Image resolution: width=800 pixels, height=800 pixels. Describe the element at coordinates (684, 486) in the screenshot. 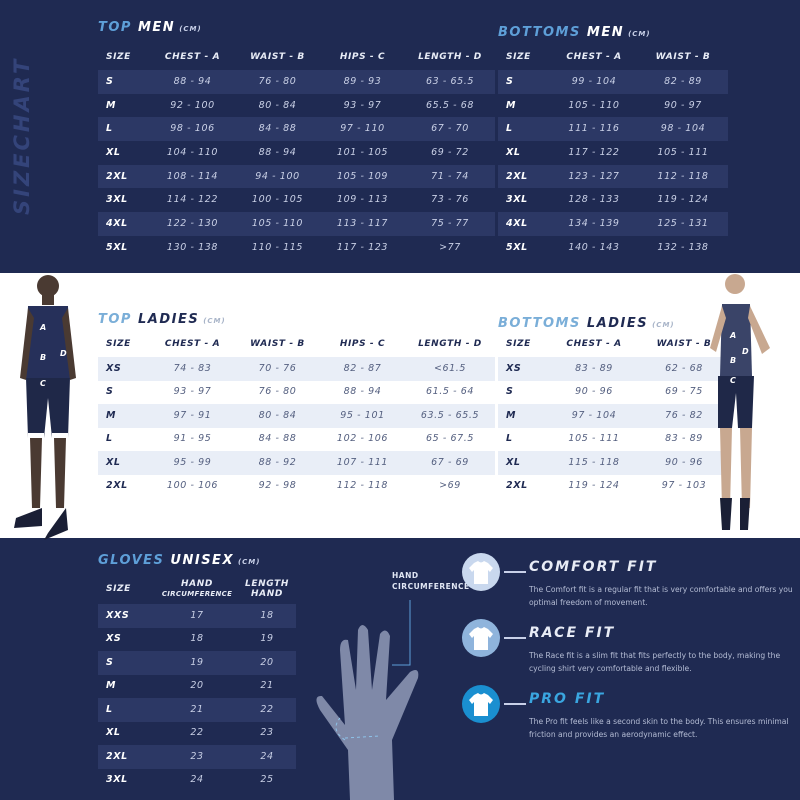

I see `value-cell: 97 - 103` at that location.